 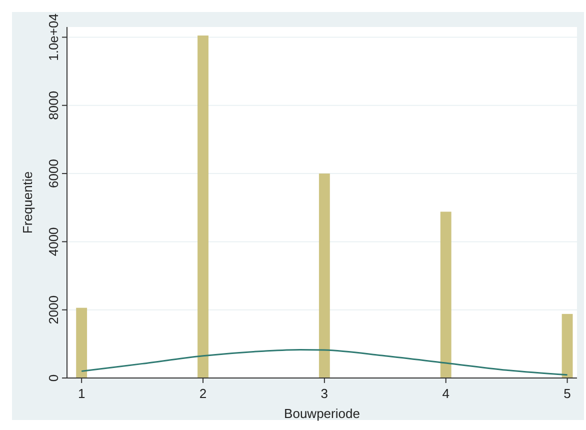 I want to click on x-tick-label: 1, so click(x=82, y=393).